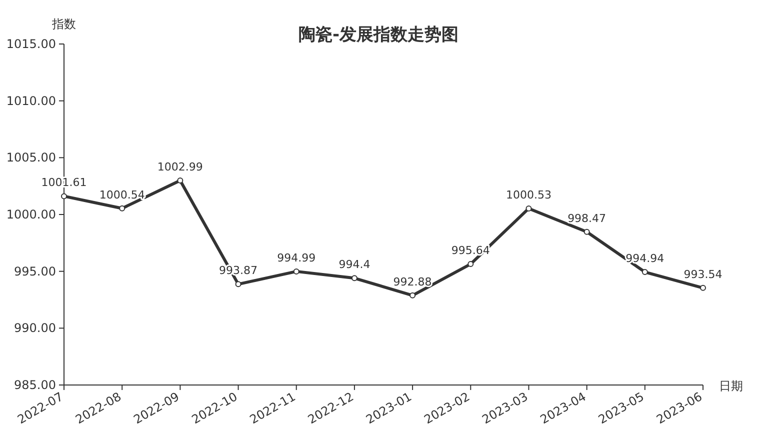 The image size is (757, 428). I want to click on data-label: 992.88, so click(412, 281).